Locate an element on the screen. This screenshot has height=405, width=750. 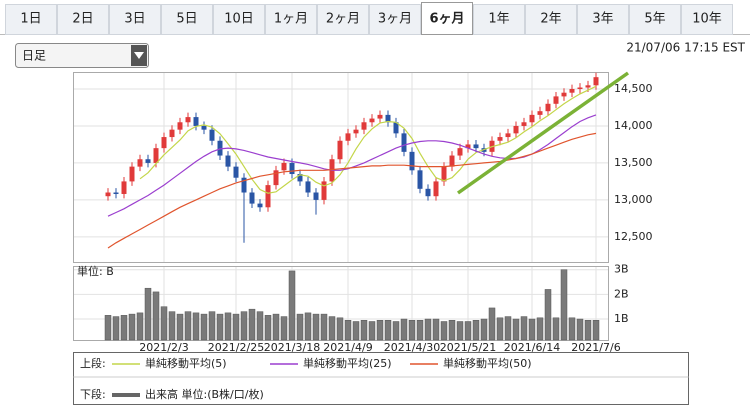
tab-label: 5年 is located at coordinates (654, 19).